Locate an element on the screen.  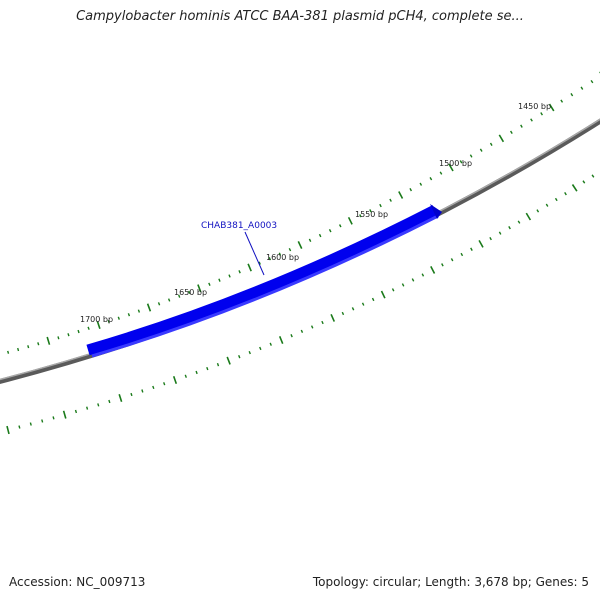
ruler-label-1550: 1550 bp is located at coordinates (371, 214).